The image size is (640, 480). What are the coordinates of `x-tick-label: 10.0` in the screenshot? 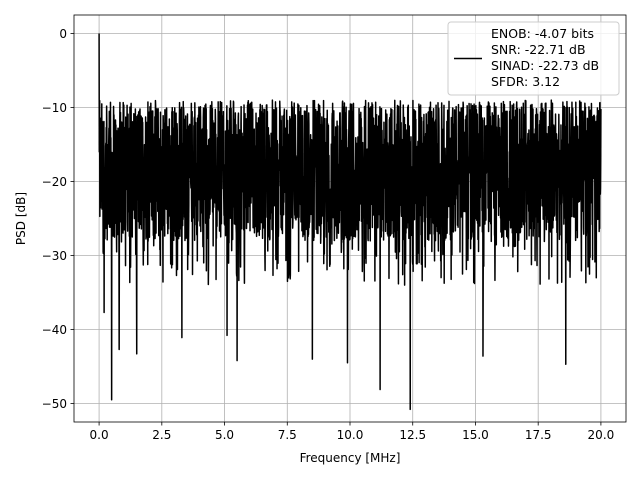 It's located at (350, 435).